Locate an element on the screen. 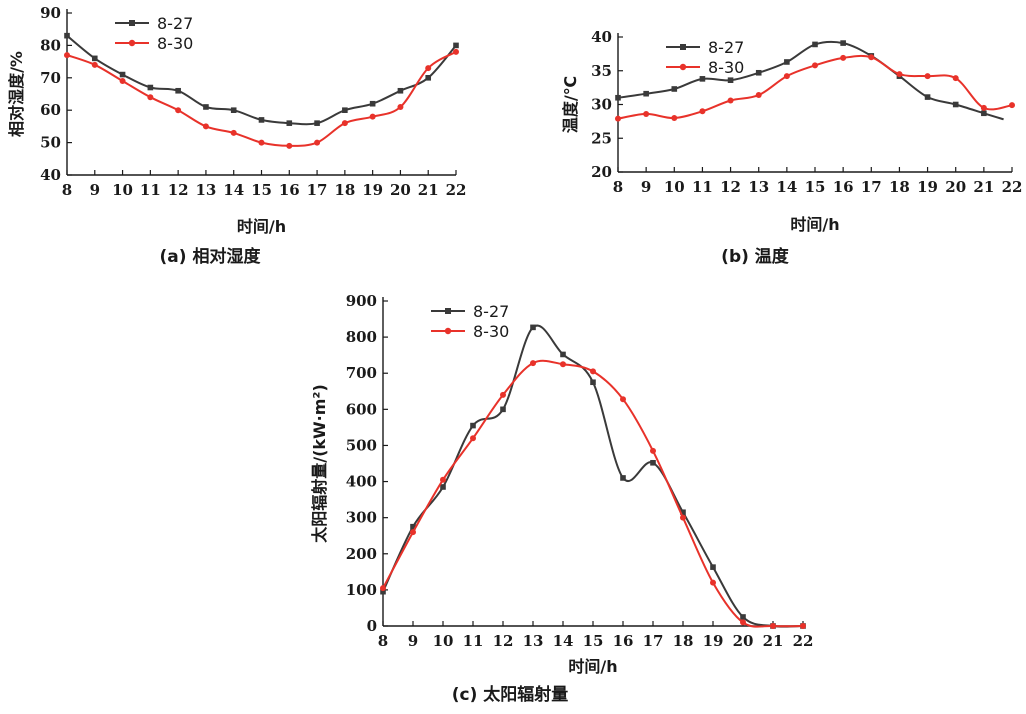 The image size is (1026, 714). y-tick-label: 0 is located at coordinates (372, 626).